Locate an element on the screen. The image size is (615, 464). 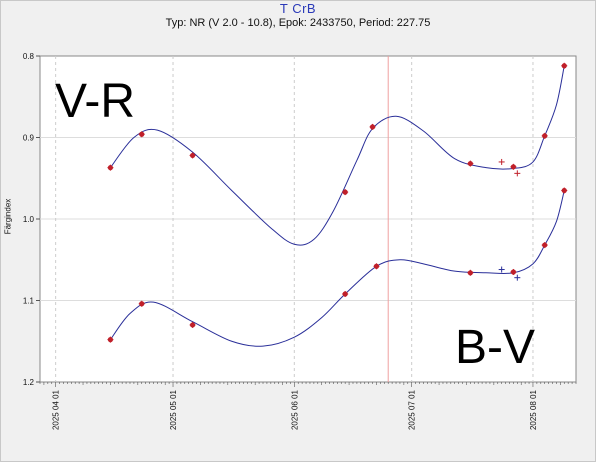
y-tick-label: 0.8 is located at coordinates (29, 56).